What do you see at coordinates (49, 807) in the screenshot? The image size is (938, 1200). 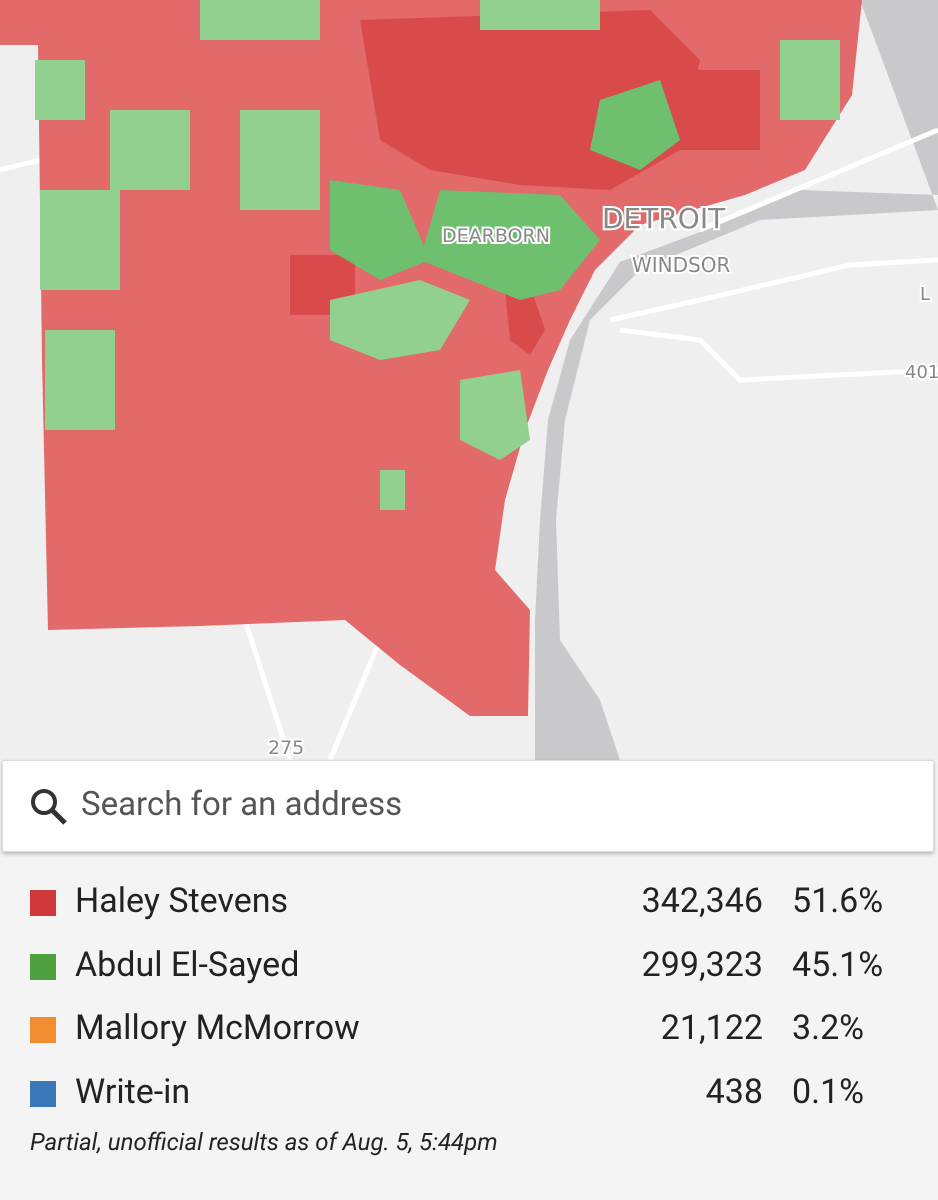 I see `search-icon` at bounding box center [49, 807].